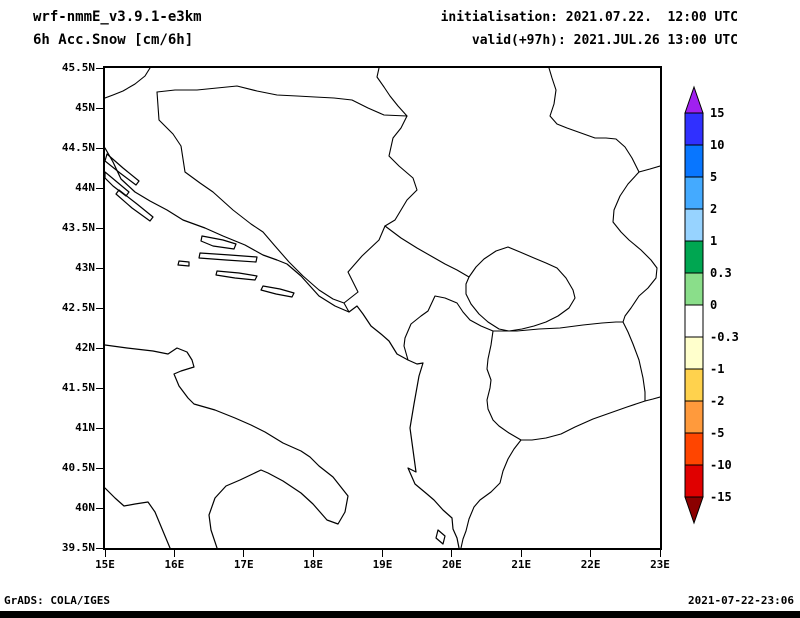 The image size is (800, 618). I want to click on colorbar-level-label: 2, so click(713, 209).